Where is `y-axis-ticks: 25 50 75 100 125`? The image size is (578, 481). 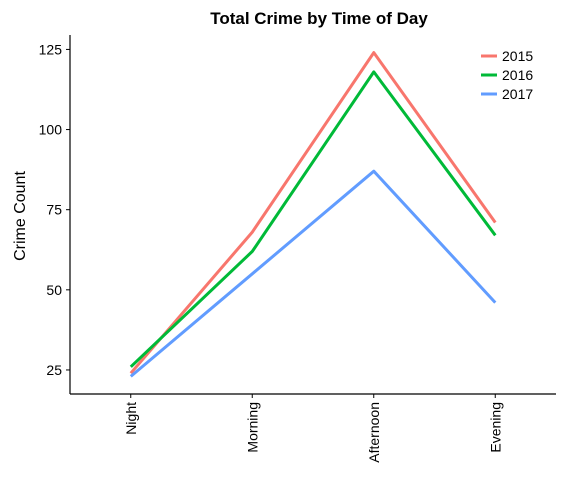 y-axis-ticks: 25 50 75 100 125 is located at coordinates (54, 209).